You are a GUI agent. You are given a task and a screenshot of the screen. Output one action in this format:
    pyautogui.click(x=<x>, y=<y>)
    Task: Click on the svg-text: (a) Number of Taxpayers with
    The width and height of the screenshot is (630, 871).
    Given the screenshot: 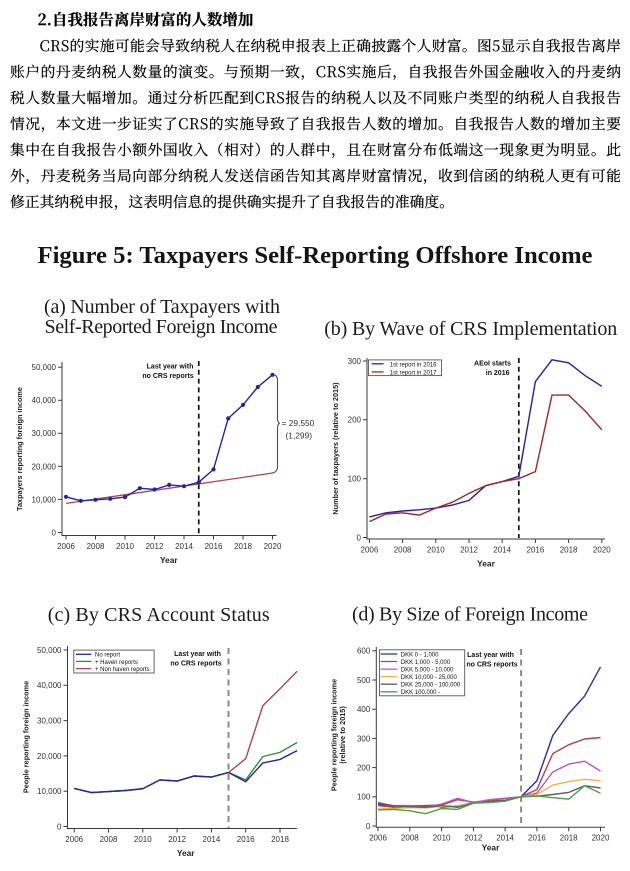 What is the action you would take?
    pyautogui.click(x=162, y=307)
    